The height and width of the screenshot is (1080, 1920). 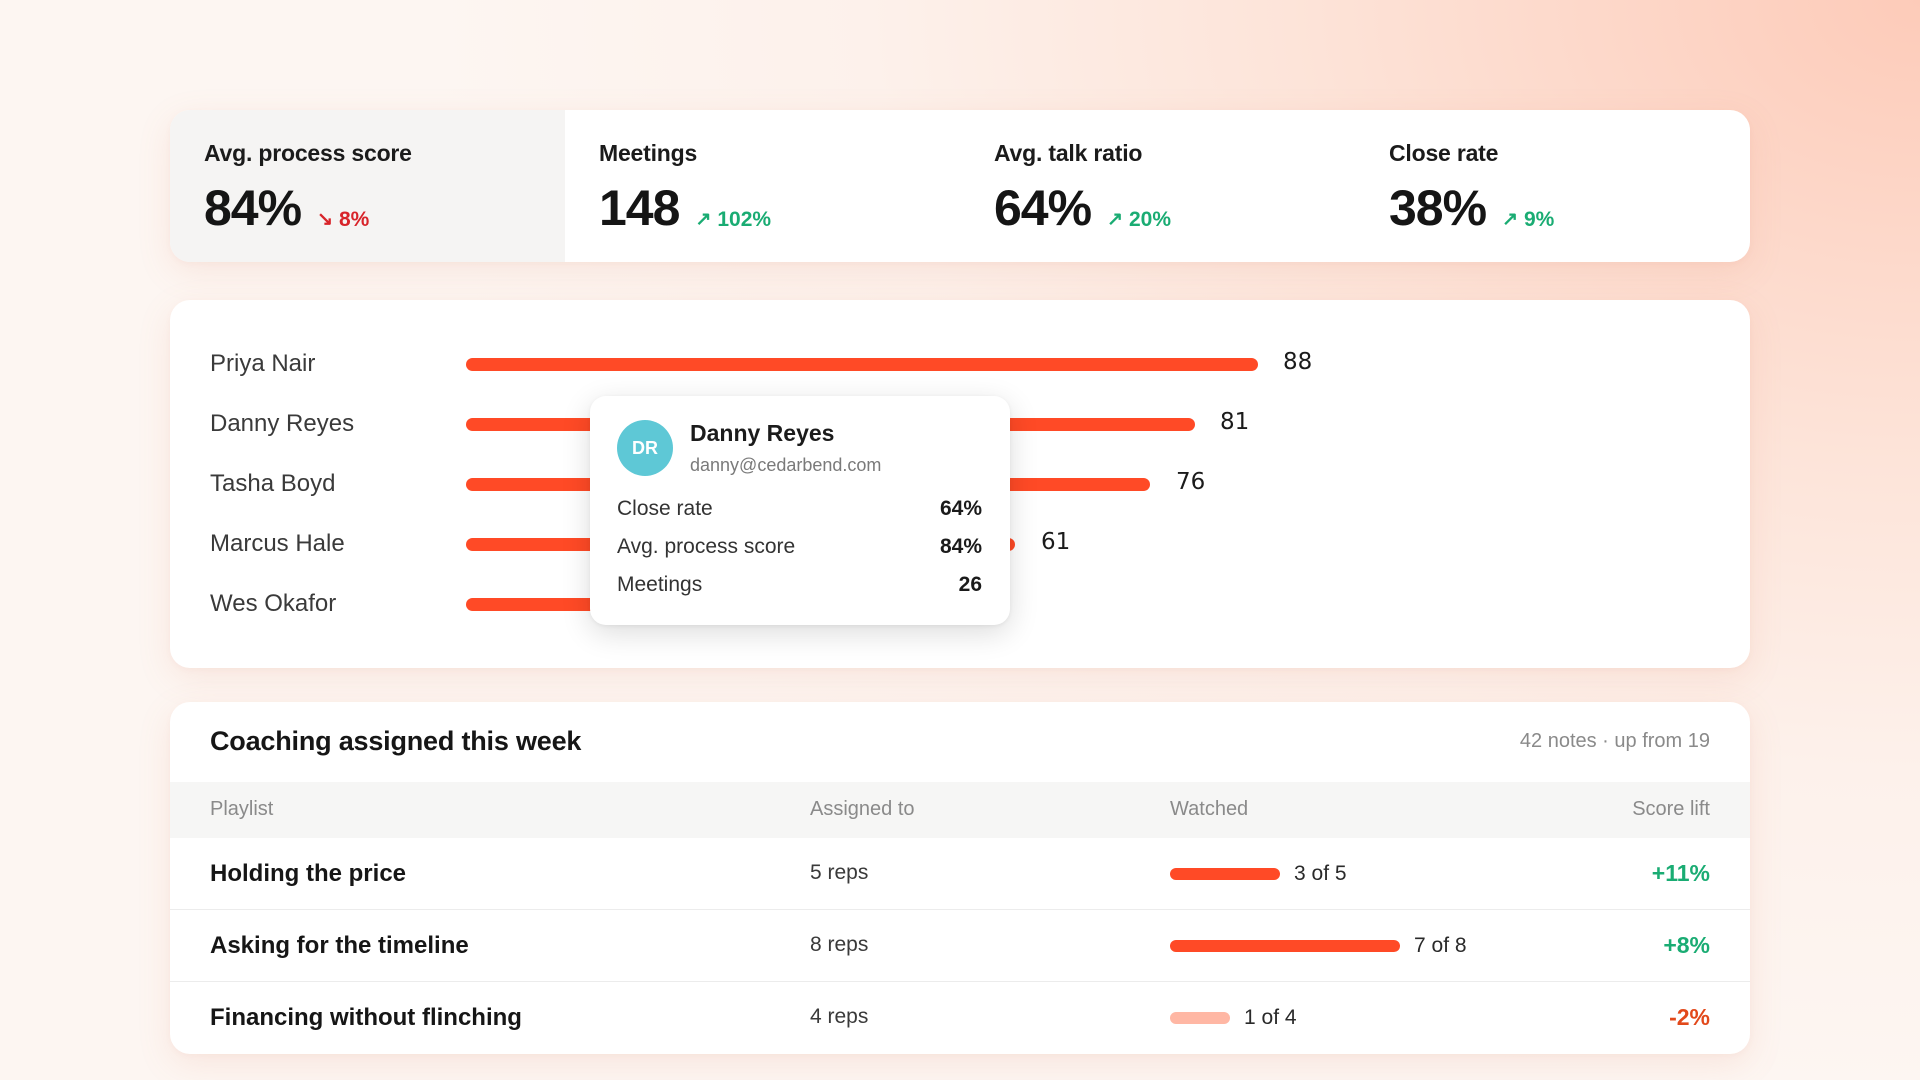 I want to click on tooltip-stat-label: Avg. process score, so click(x=706, y=546).